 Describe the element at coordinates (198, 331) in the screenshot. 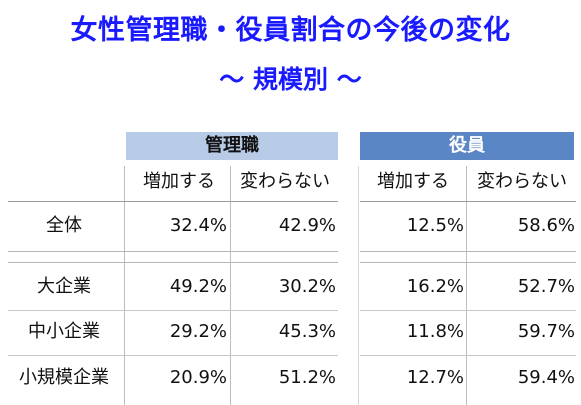

I see `cell-managers-increase: 29.2%` at that location.